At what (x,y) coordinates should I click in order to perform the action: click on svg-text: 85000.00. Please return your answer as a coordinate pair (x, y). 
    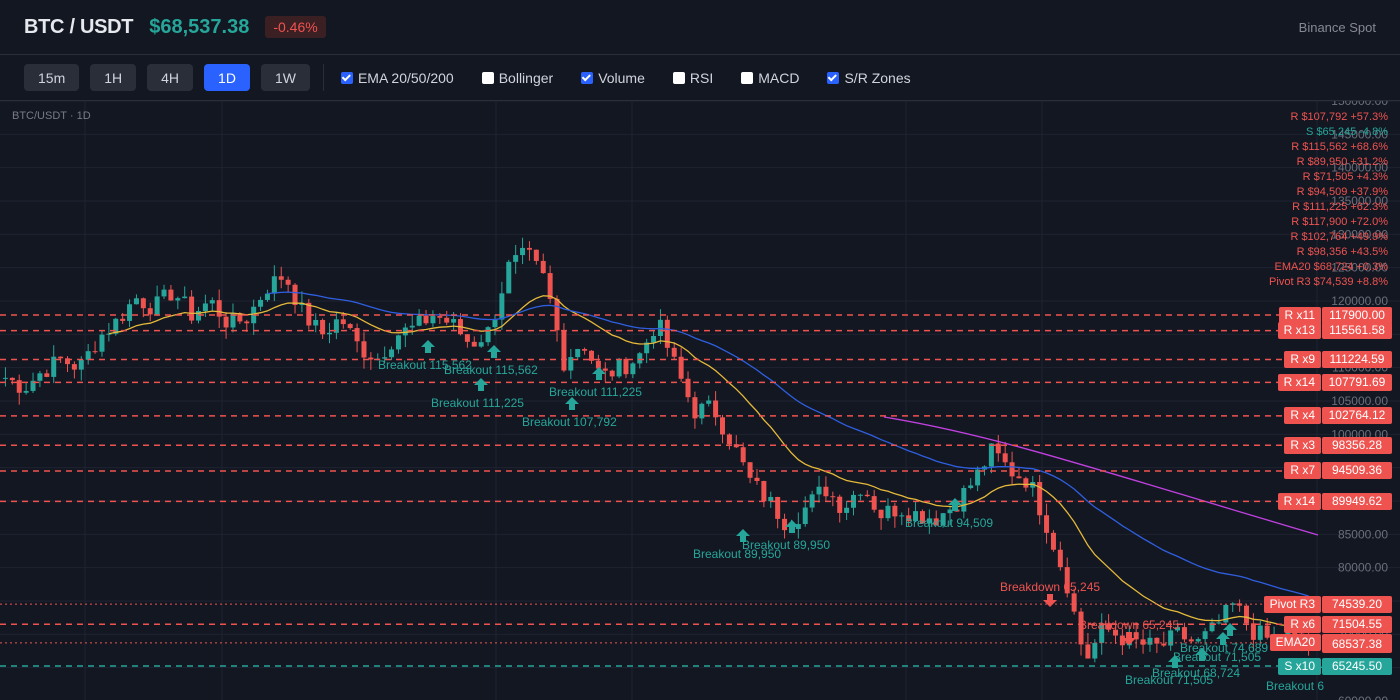
    Looking at the image, I should click on (1363, 534).